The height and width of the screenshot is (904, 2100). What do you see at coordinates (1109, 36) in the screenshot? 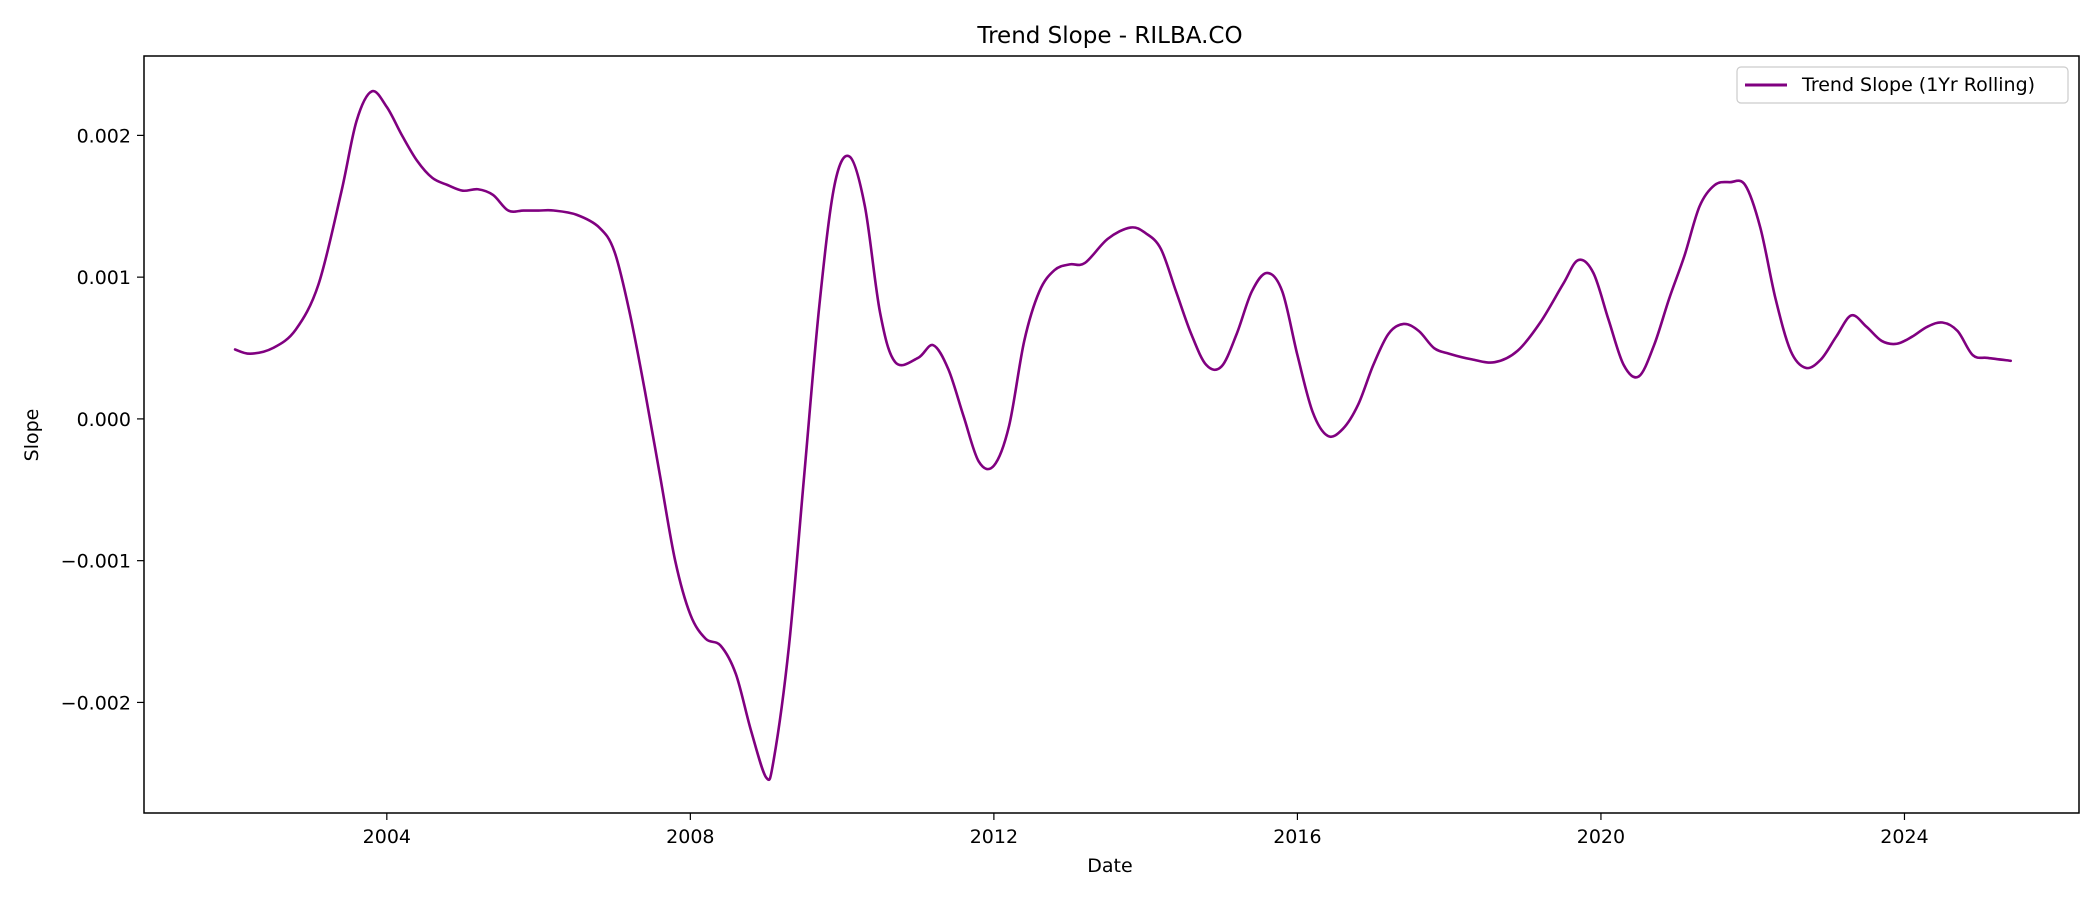
I see `chart-title: Trend Slope - RILBA.CO` at bounding box center [1109, 36].